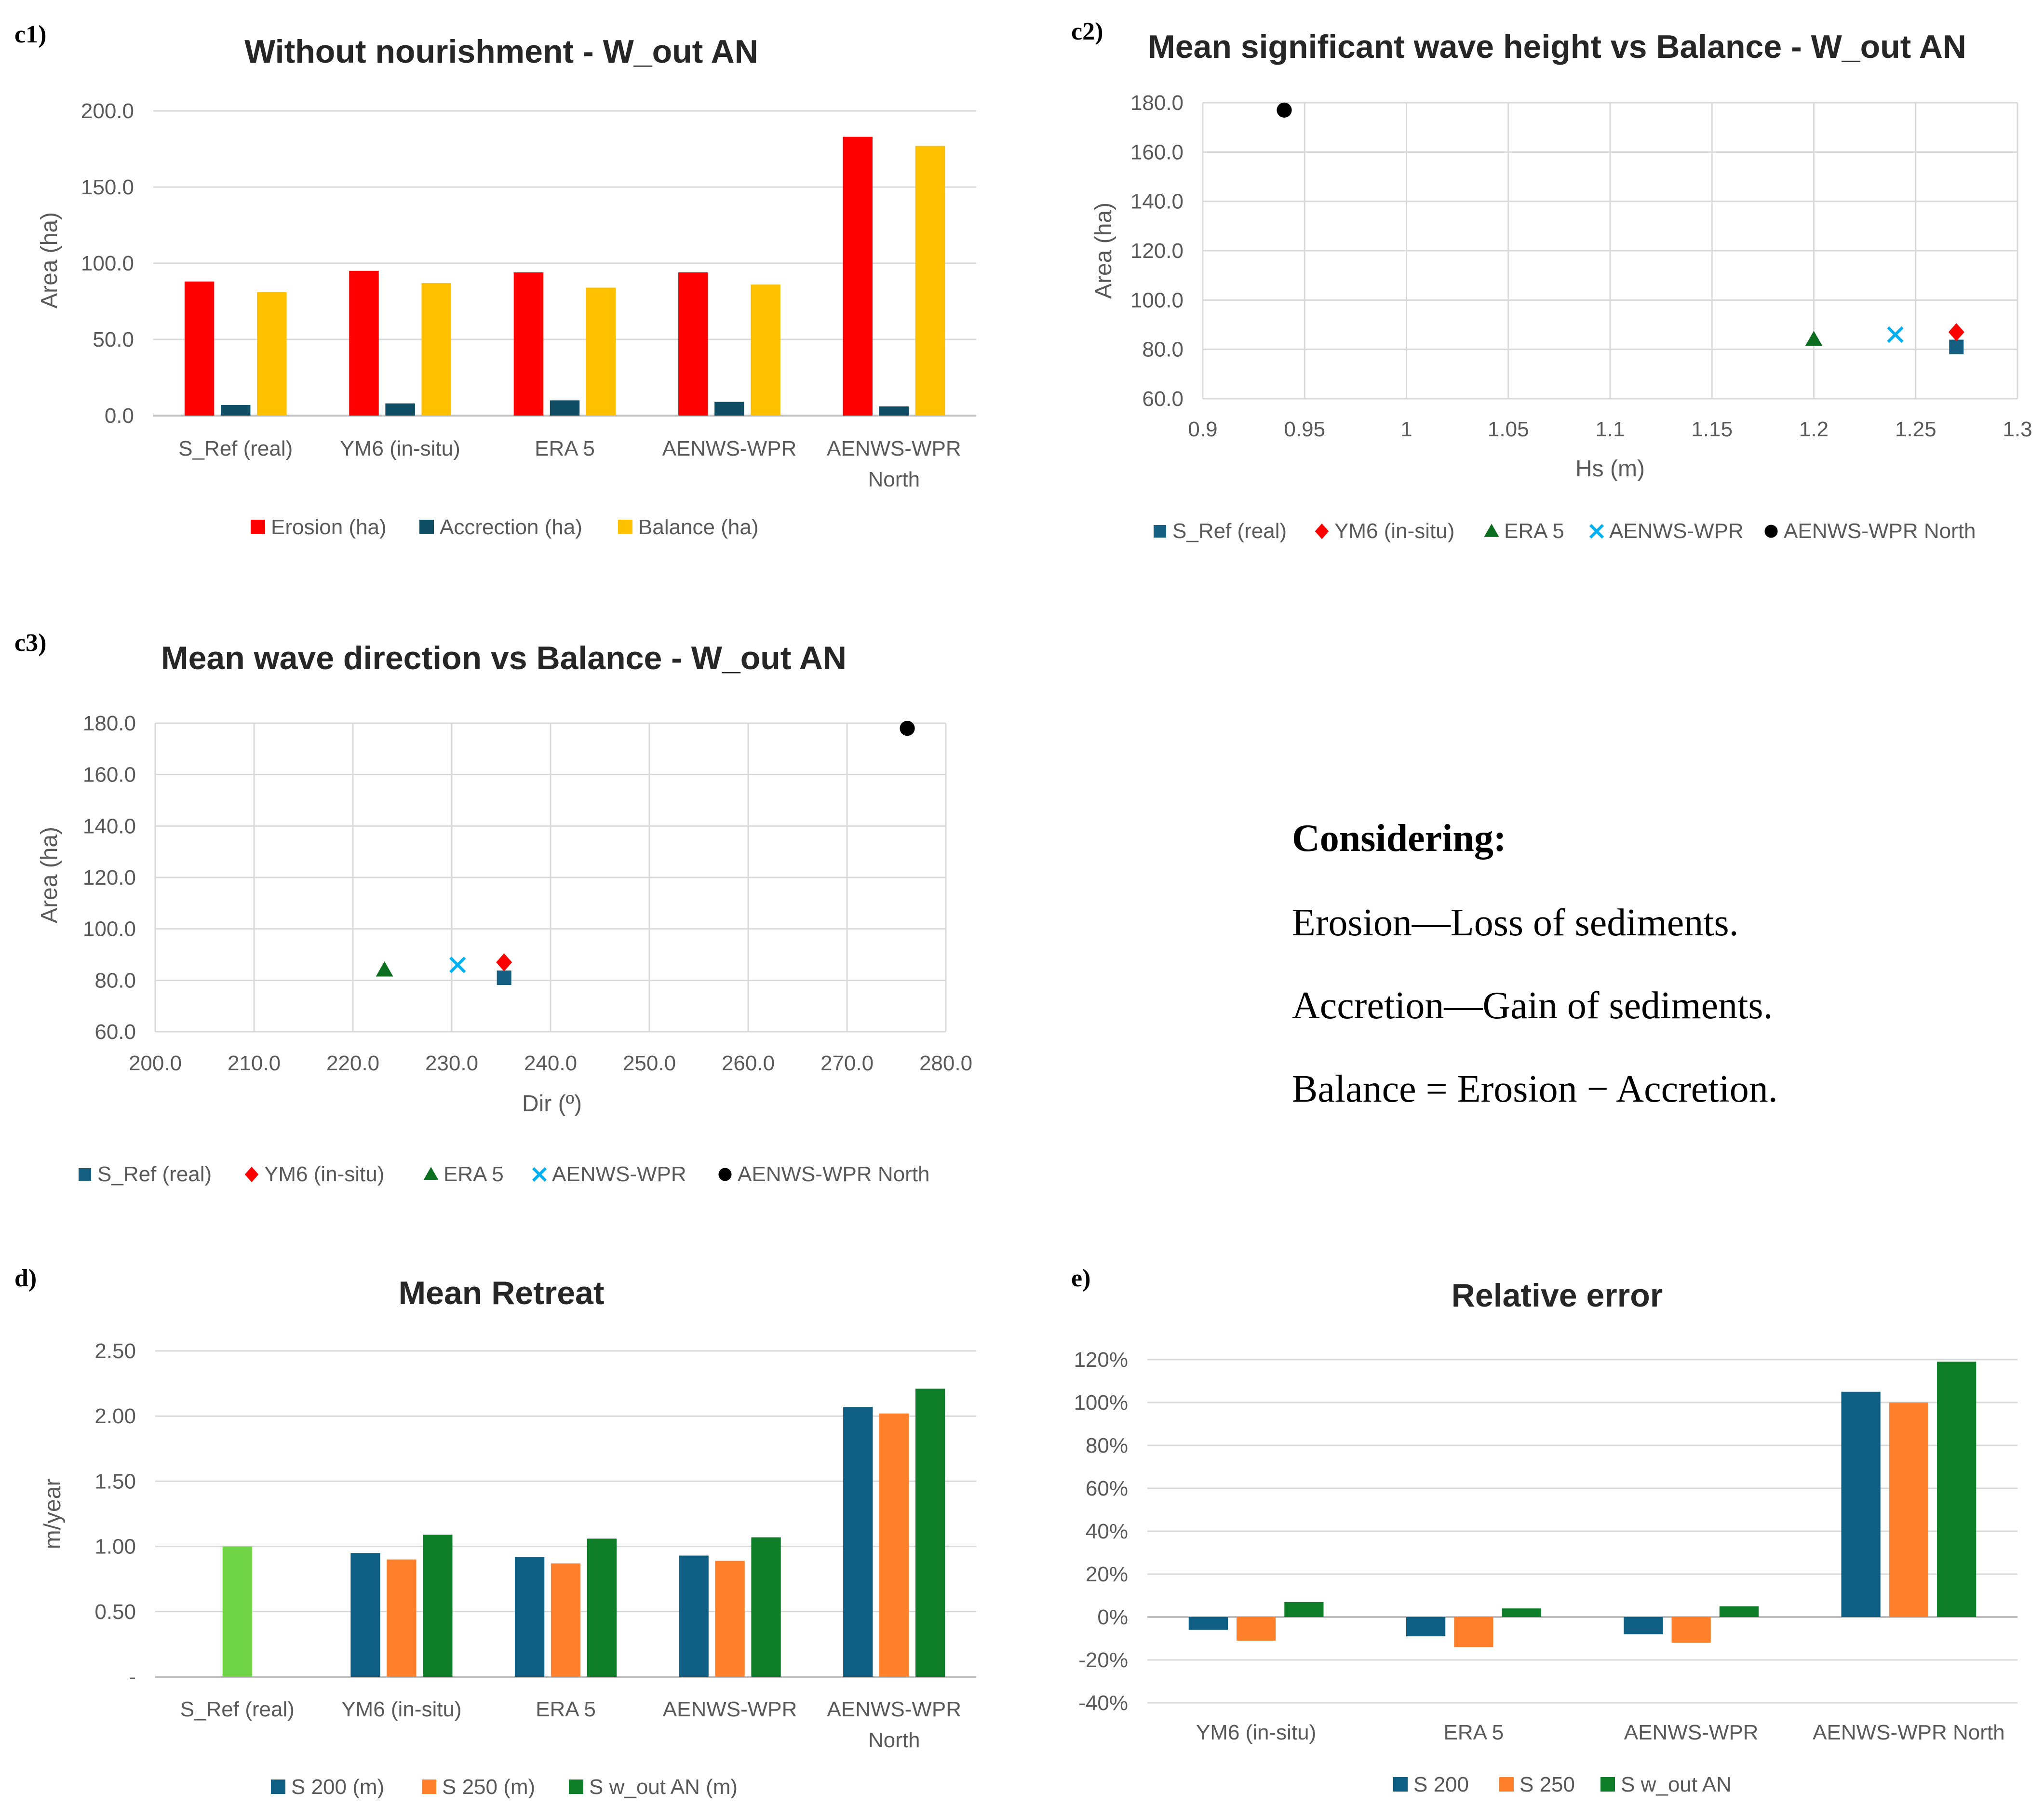  Describe the element at coordinates (107, 111) in the screenshot. I see `y-tick-label: 200.0` at that location.